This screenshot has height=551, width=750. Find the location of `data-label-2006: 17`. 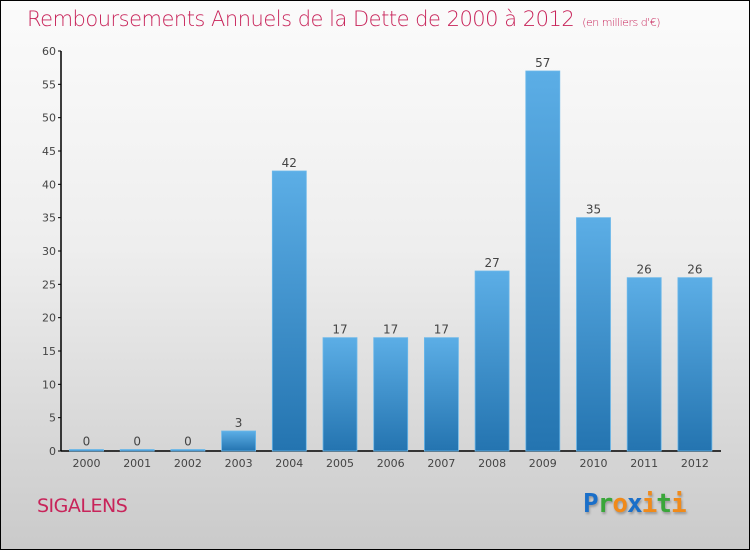

data-label-2006: 17 is located at coordinates (390, 330).